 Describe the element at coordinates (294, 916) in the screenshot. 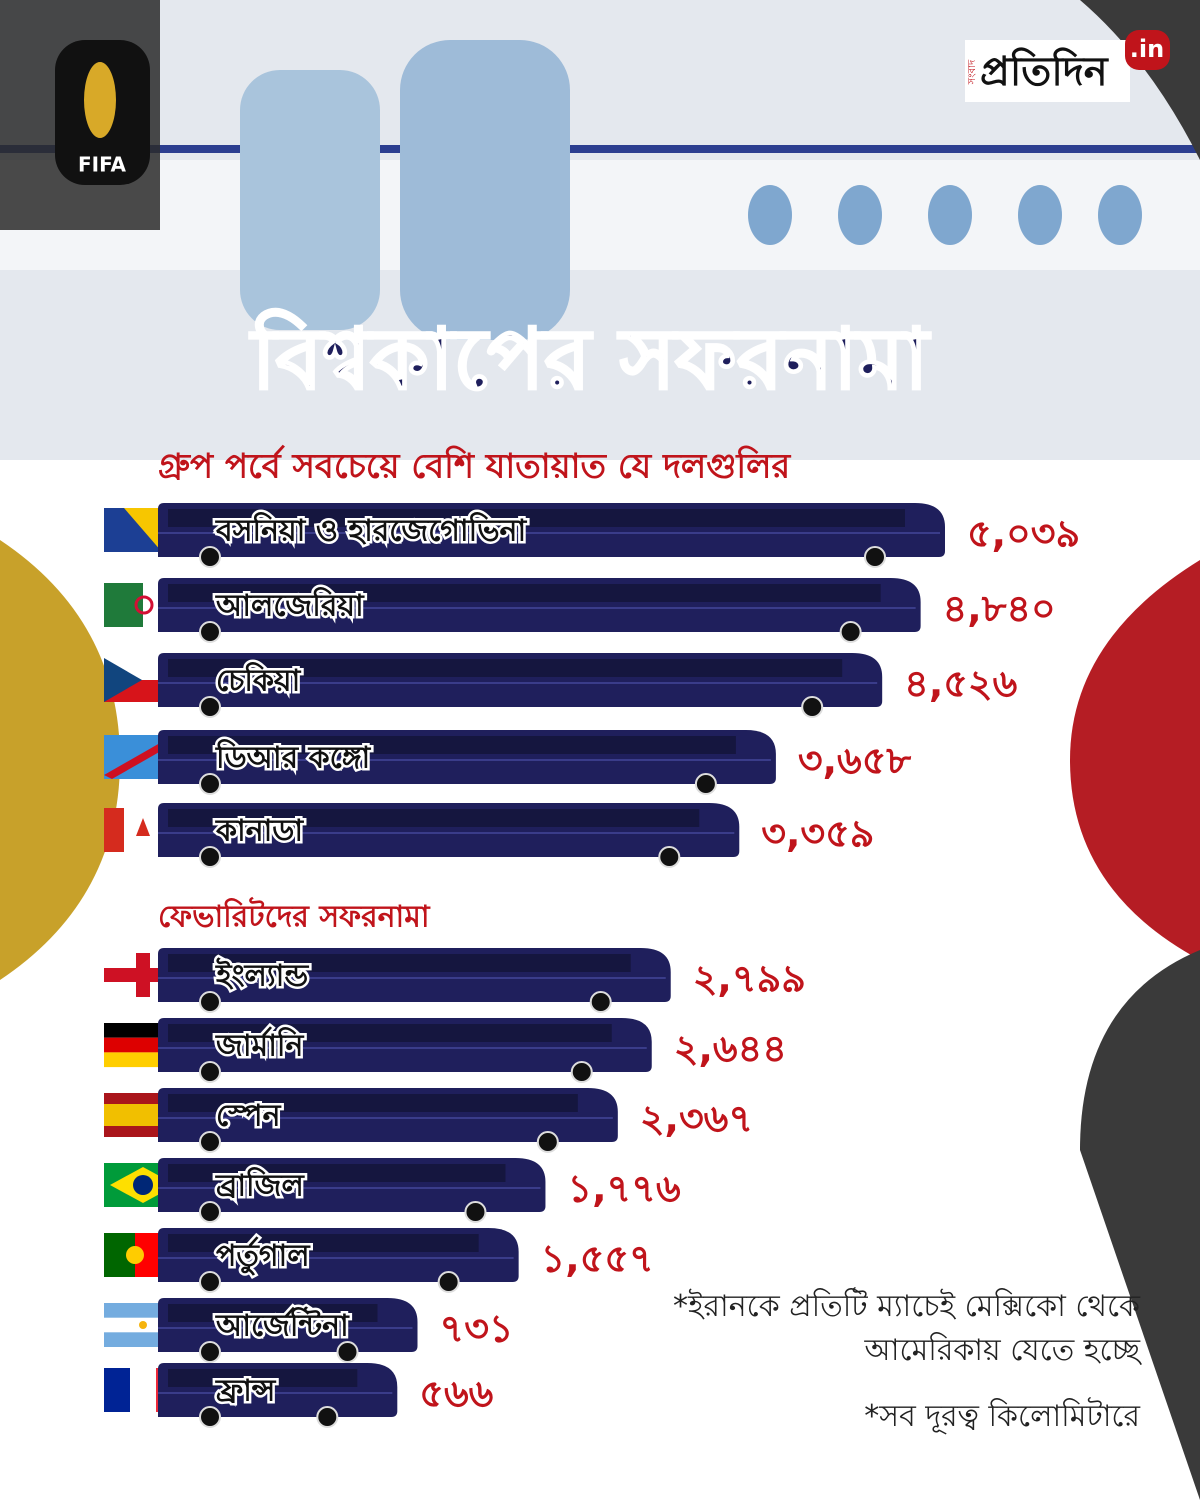

I see `chart-title: ফেভারিটদের সফরনামা` at that location.